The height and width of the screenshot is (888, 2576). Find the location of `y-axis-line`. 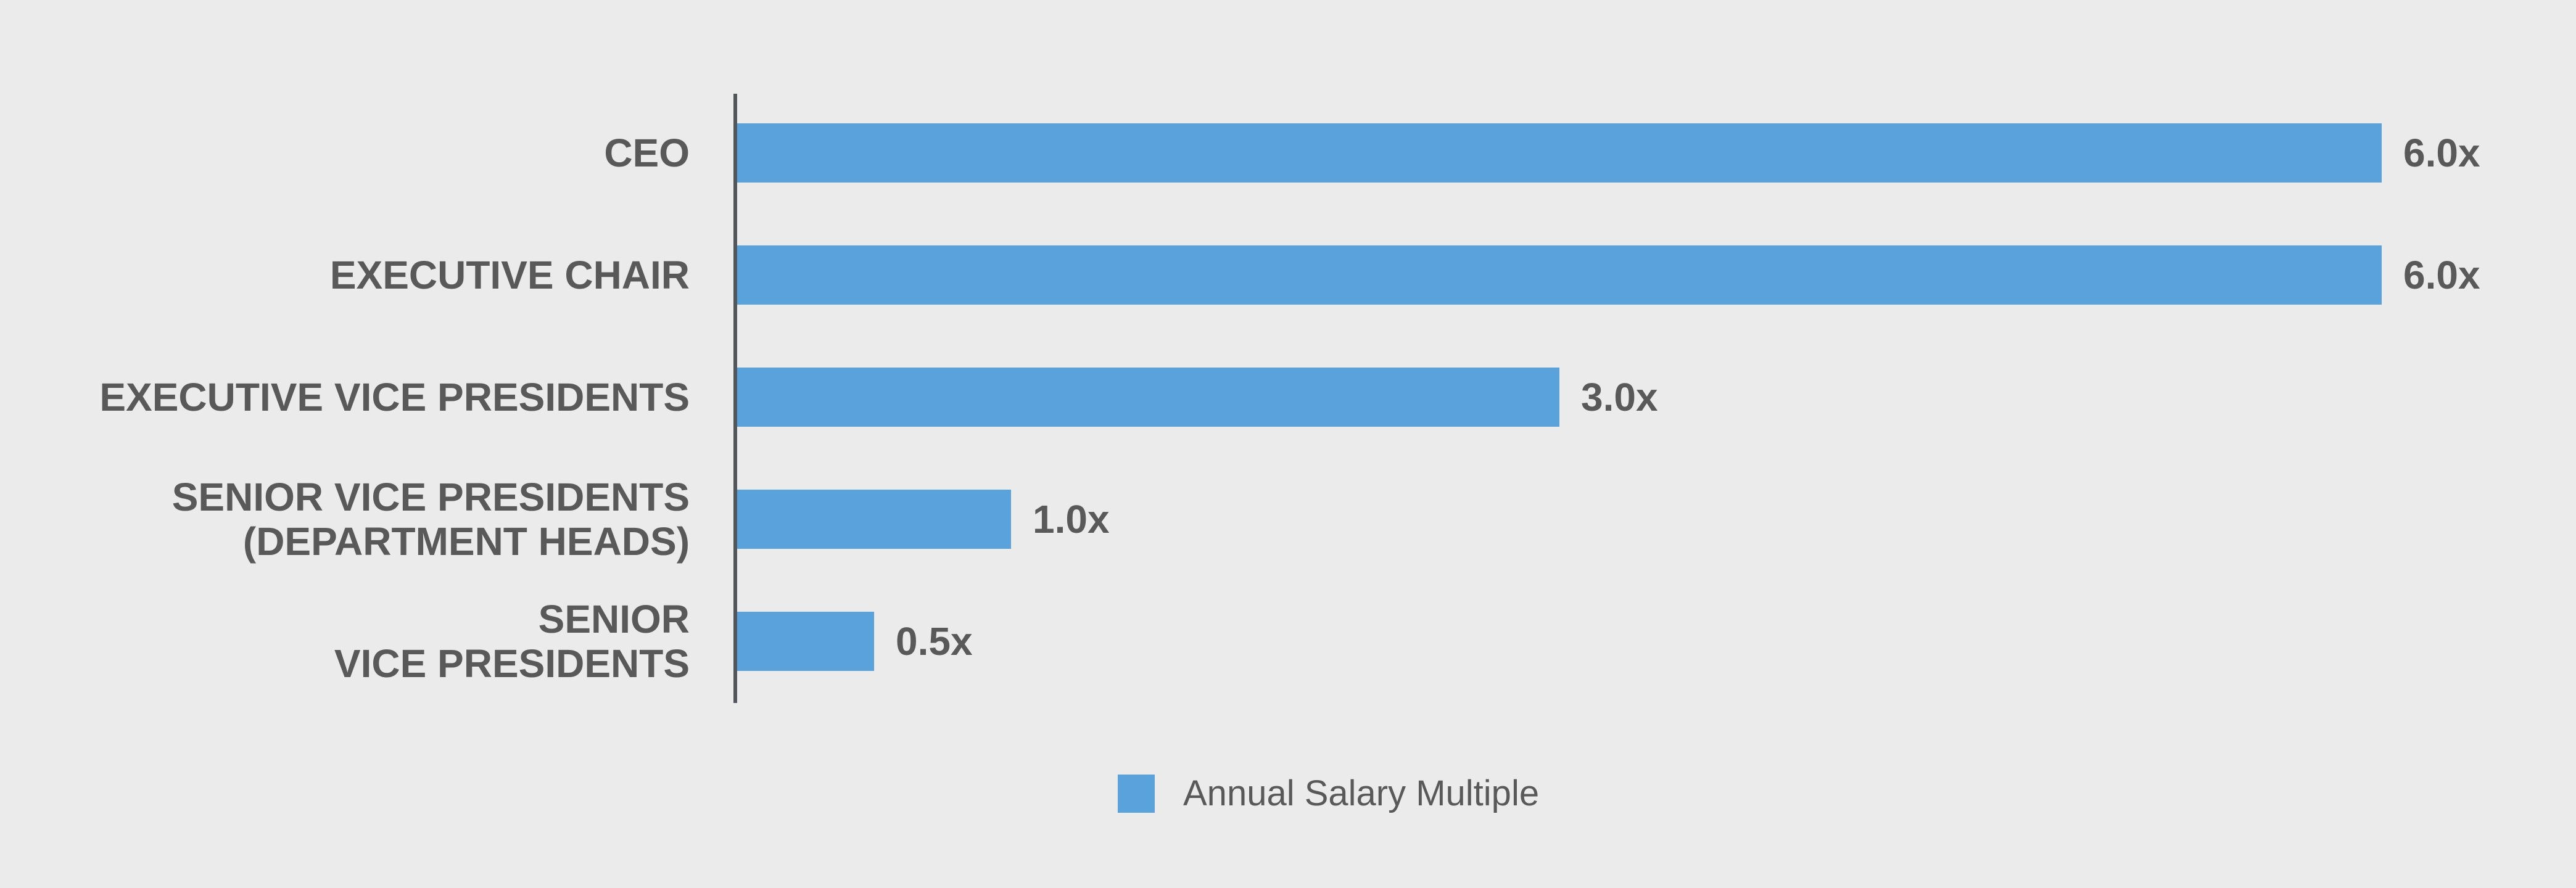

y-axis-line is located at coordinates (735, 399).